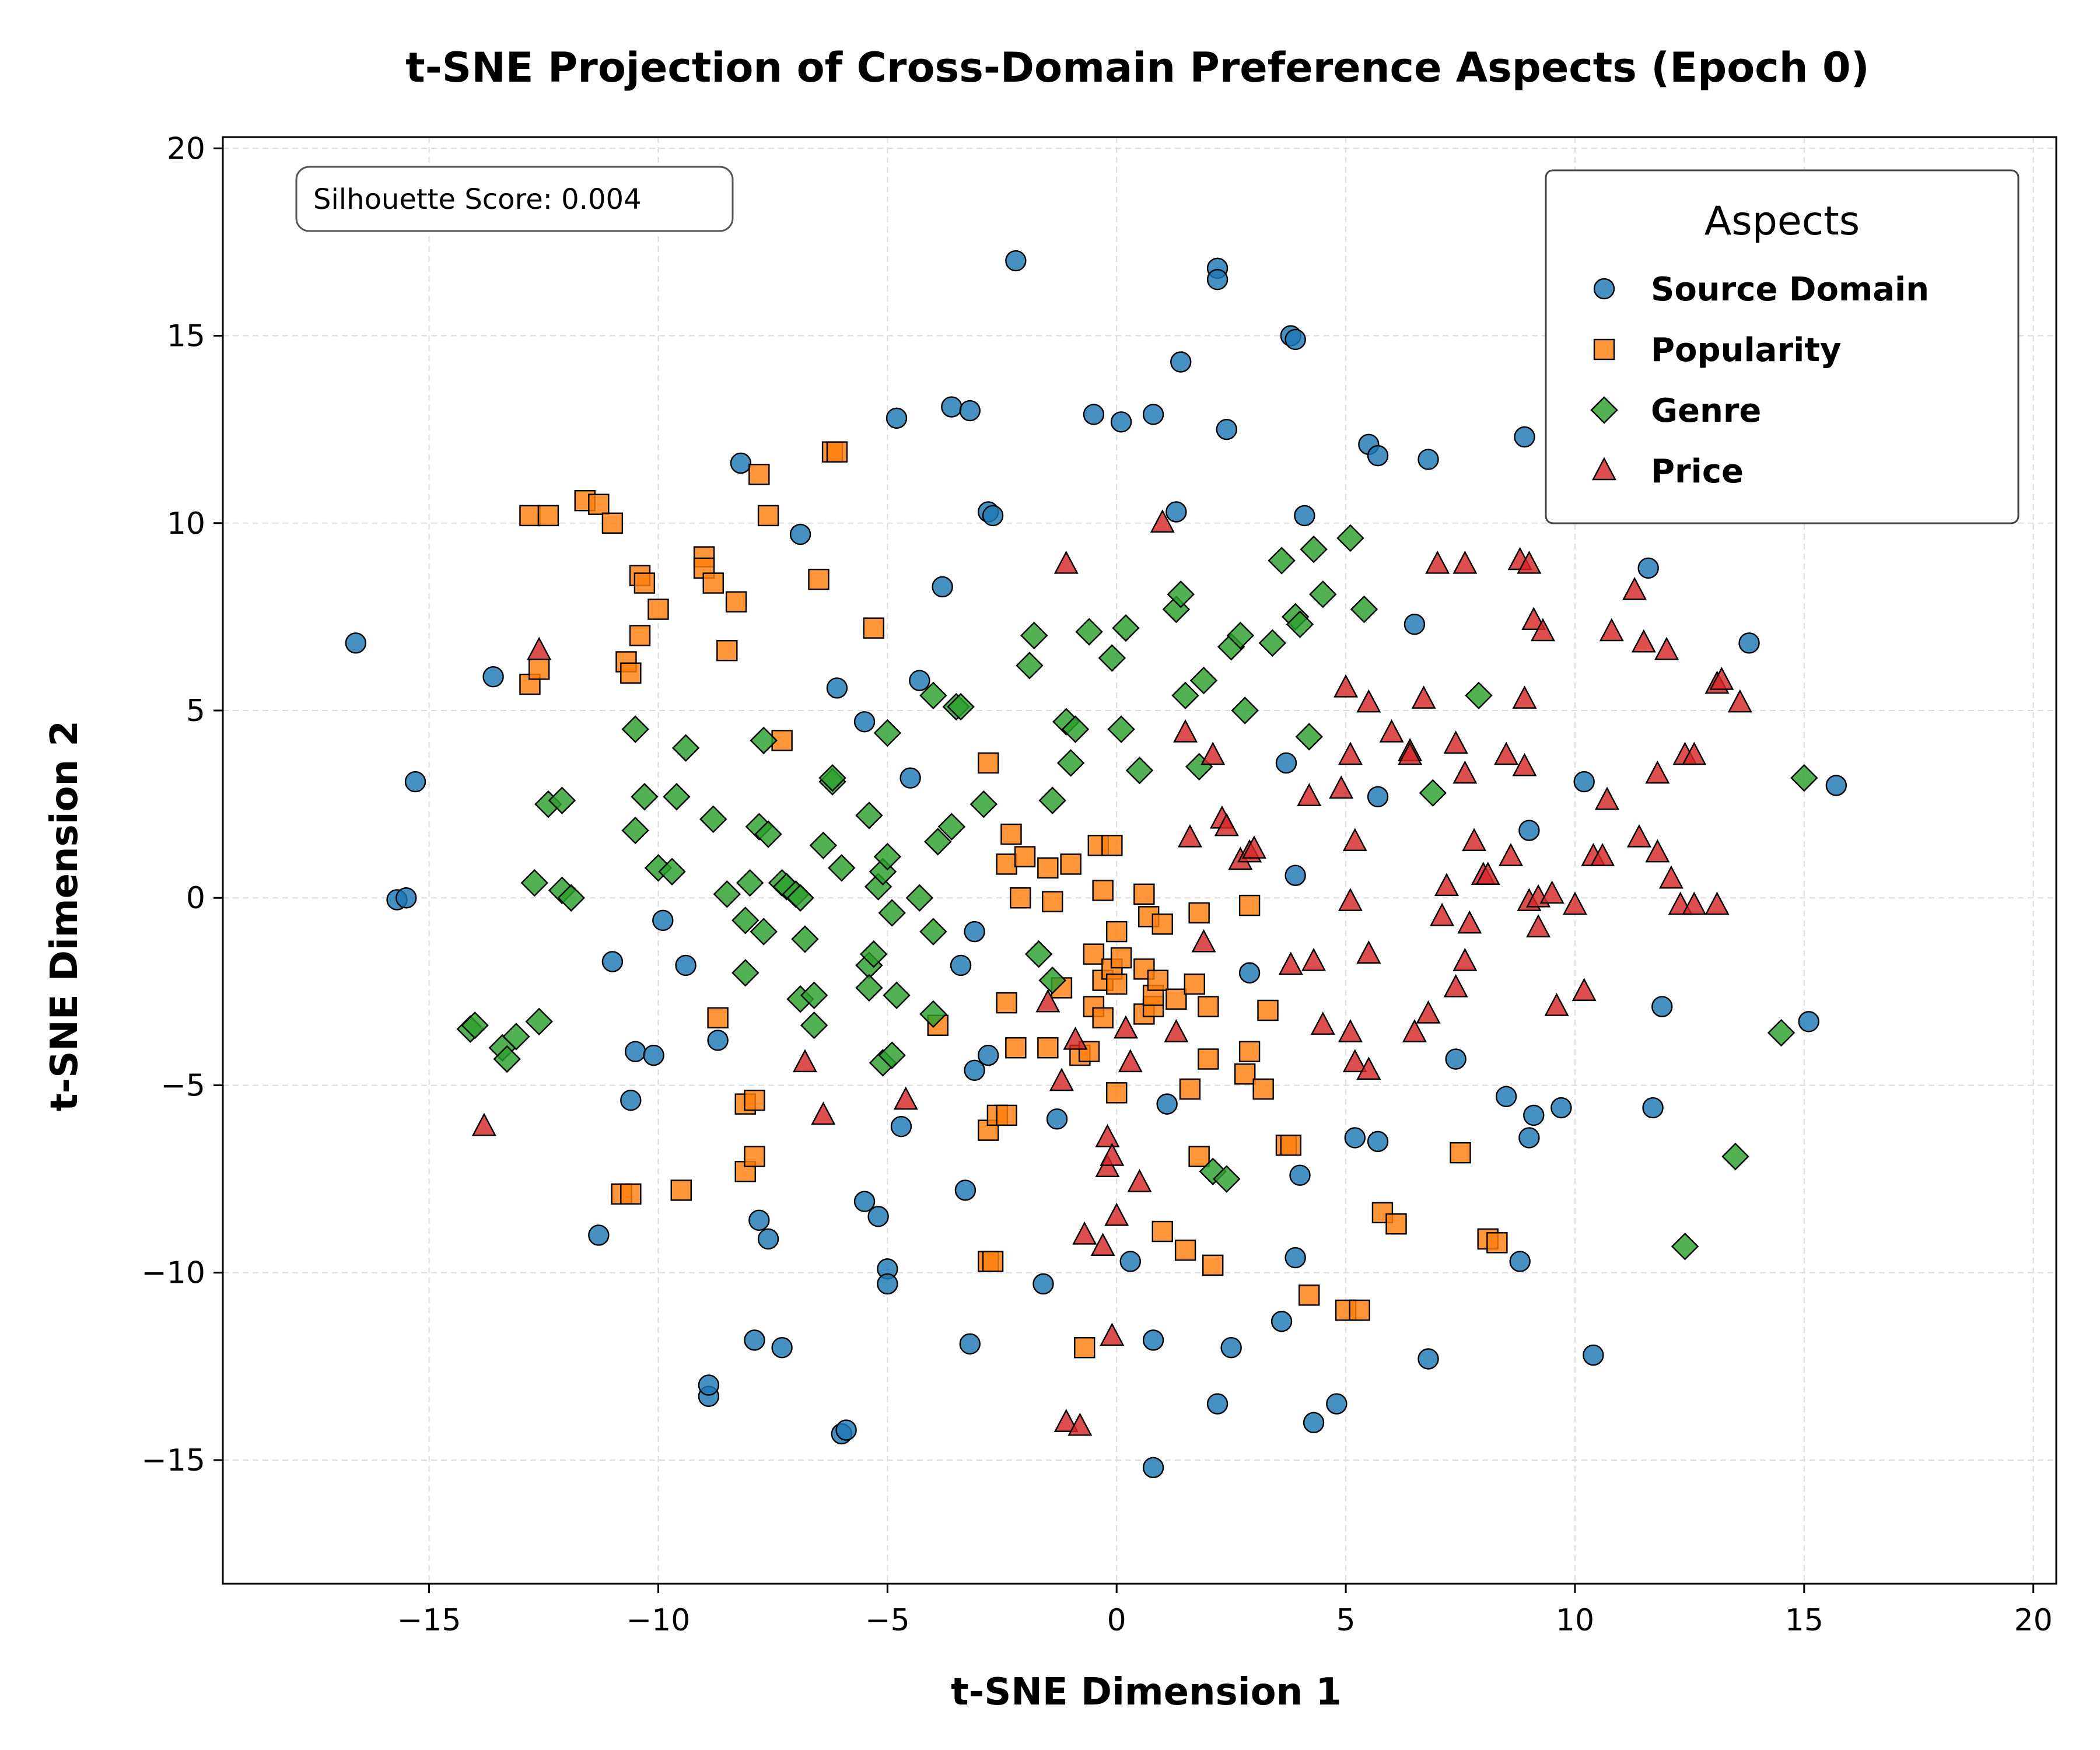 The width and height of the screenshot is (2100, 1750). Describe the element at coordinates (477, 199) in the screenshot. I see `annotation-text: Silhouette Score: 0.004` at that location.